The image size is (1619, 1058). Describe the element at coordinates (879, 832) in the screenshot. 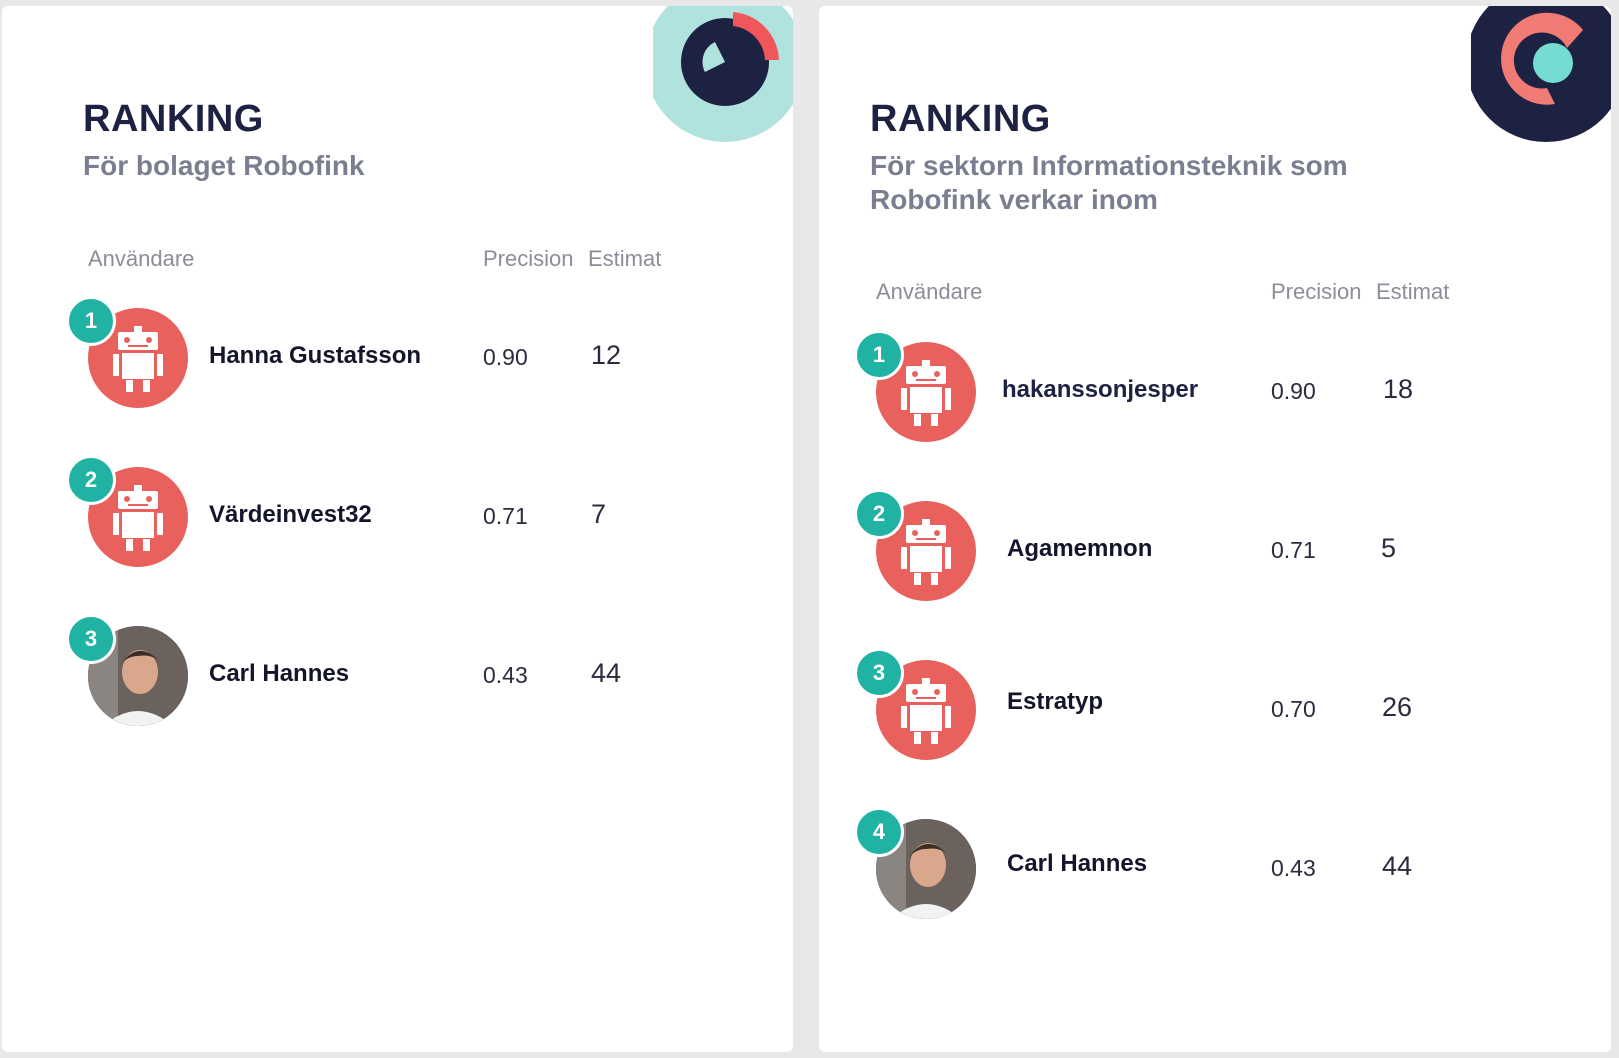

I see `rank-badge: 4` at that location.